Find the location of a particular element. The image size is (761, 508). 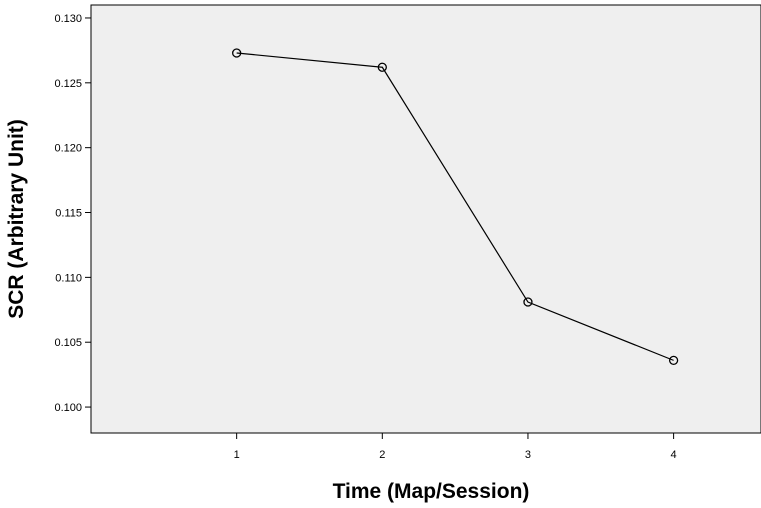

y-tick-label: 0.115 is located at coordinates (68, 214).